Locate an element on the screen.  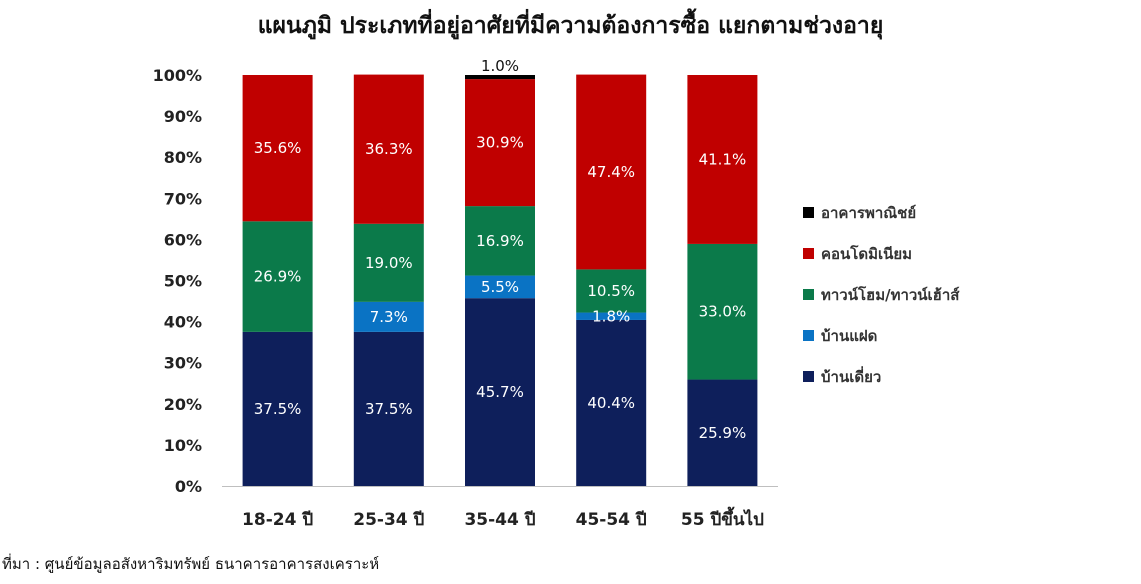
data-label: 47.4% is located at coordinates (611, 172).